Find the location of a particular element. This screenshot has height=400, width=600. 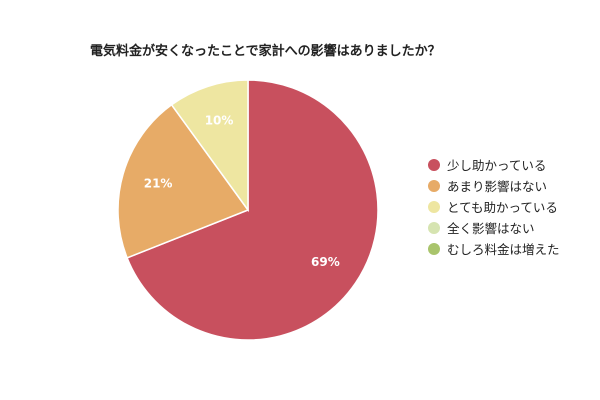

legend-item-1: あまり影響はない is located at coordinates (494, 185).